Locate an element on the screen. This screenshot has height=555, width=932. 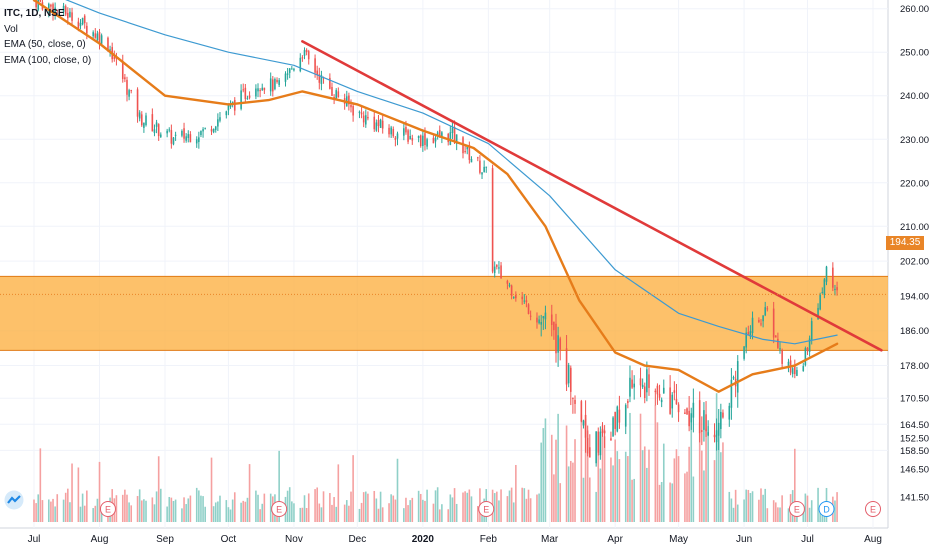
dividend-marker: D is located at coordinates (826, 509).